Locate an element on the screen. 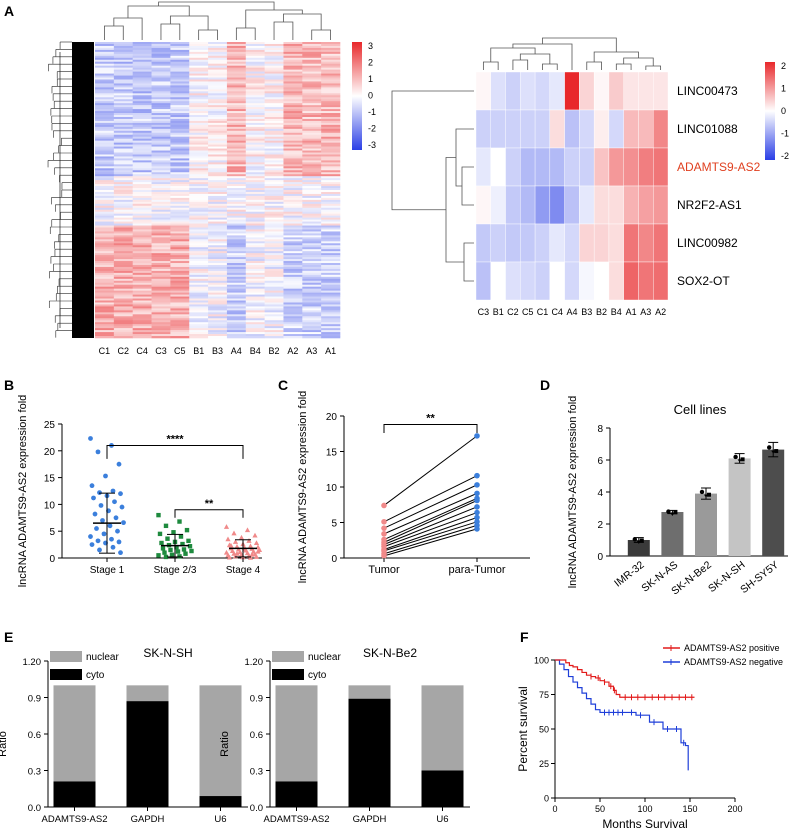 The image size is (795, 831). bar-cyto is located at coordinates (369, 752).